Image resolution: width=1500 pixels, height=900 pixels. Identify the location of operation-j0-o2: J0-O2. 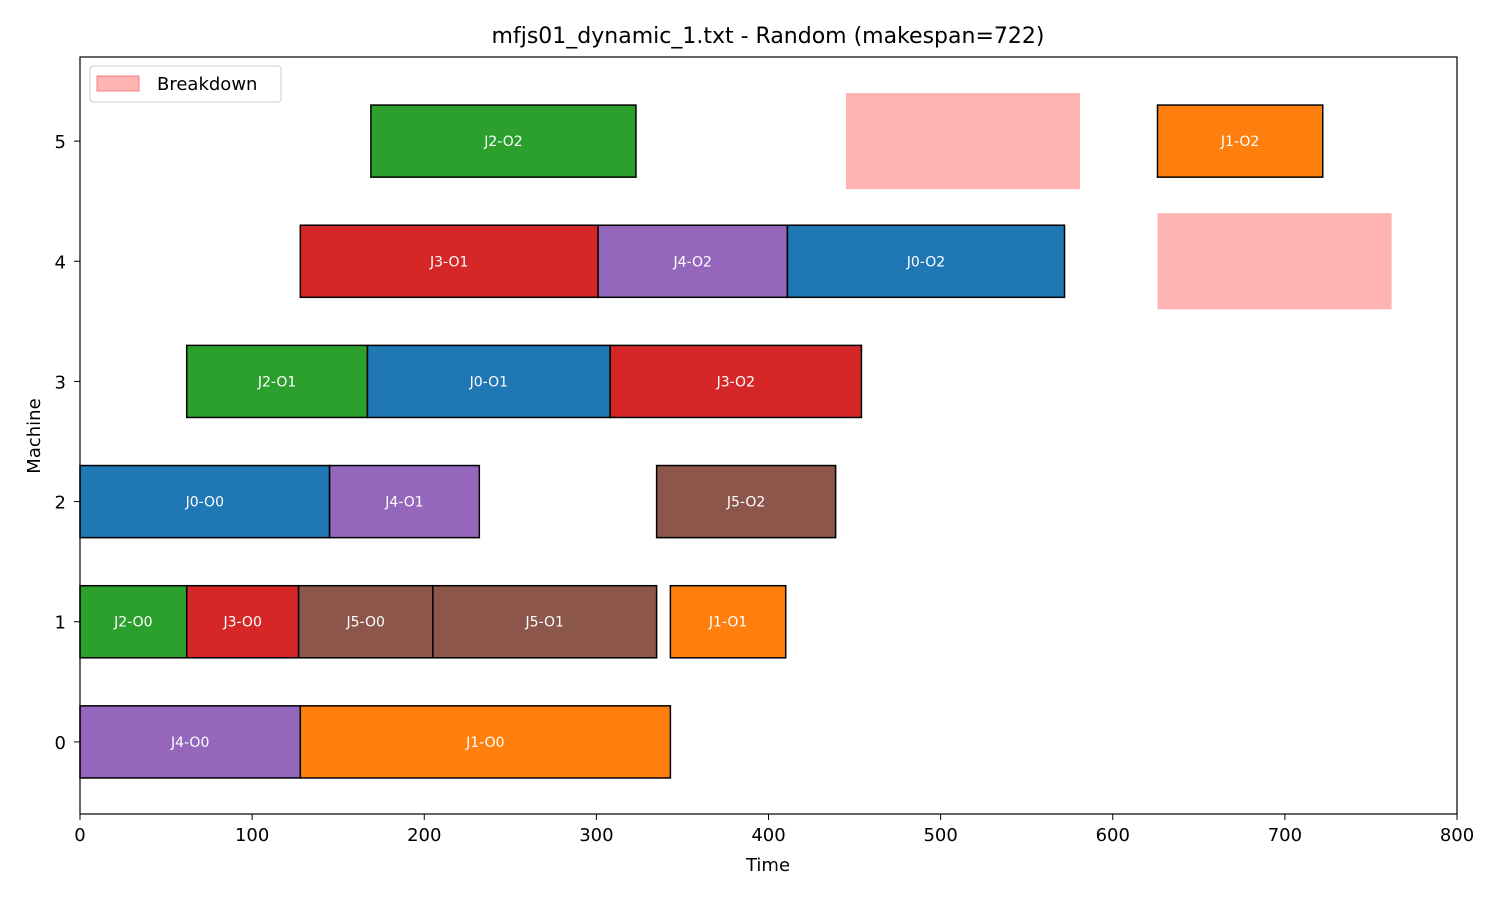
(926, 261).